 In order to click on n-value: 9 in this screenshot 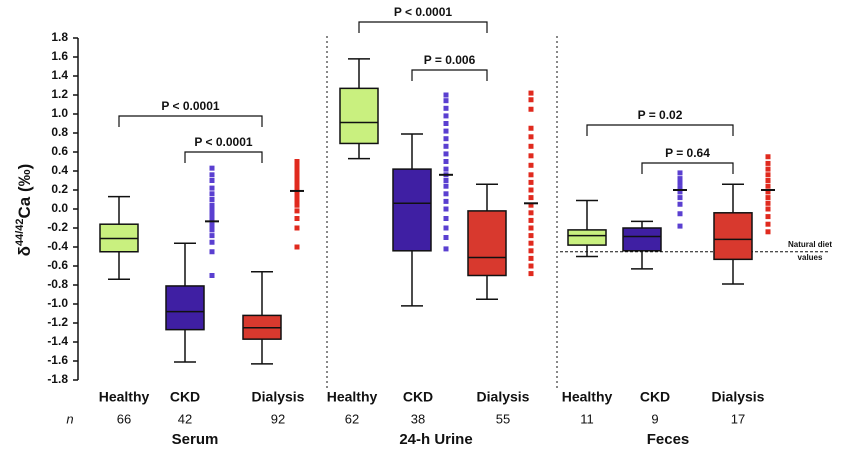, I will do `click(654, 418)`.